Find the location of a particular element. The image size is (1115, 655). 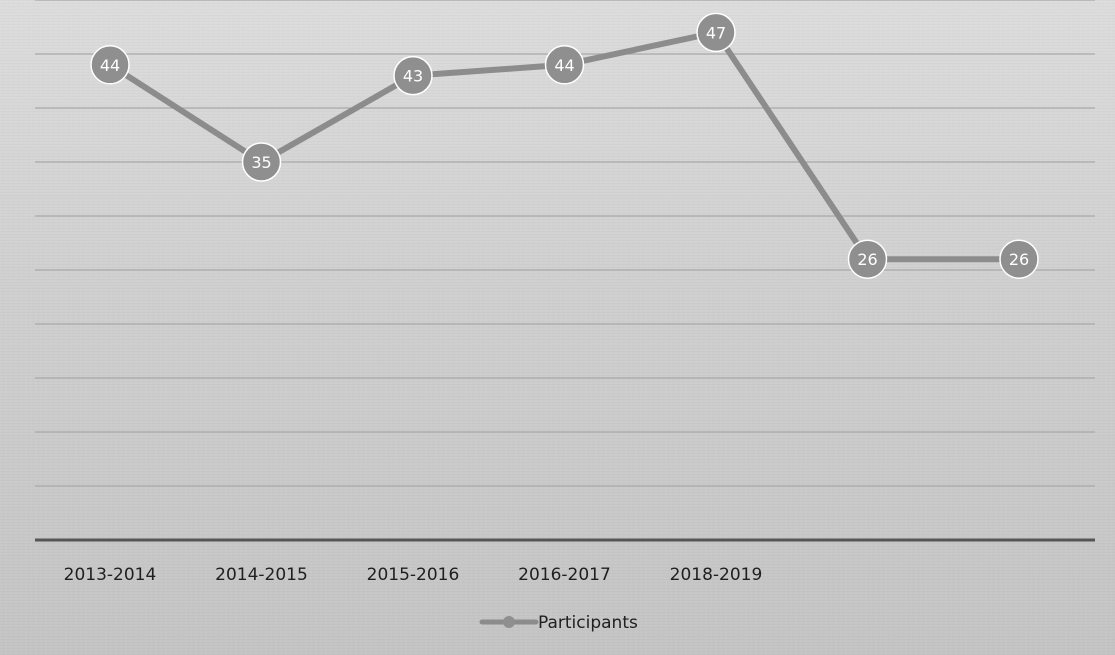

x-tick-label: 2013-2014 is located at coordinates (110, 575).